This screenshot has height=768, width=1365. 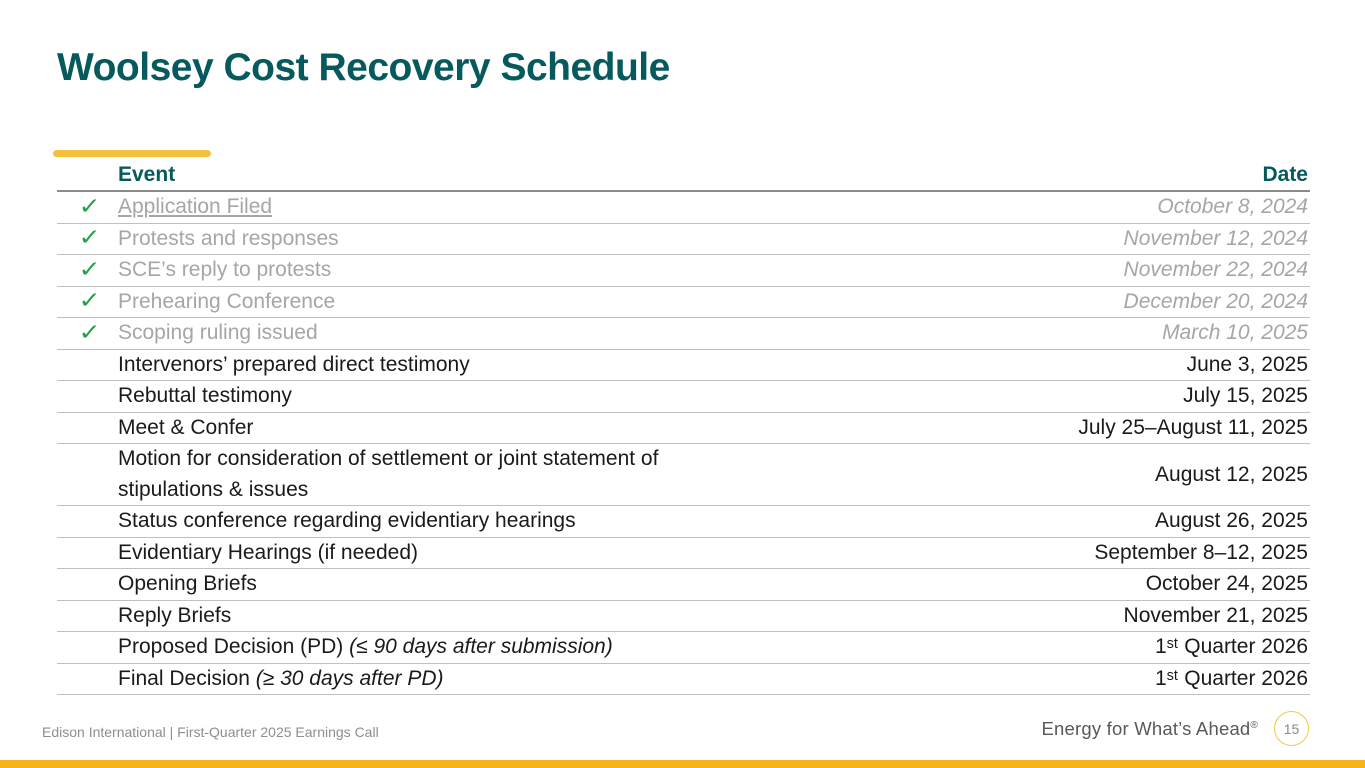 What do you see at coordinates (1146, 728) in the screenshot?
I see `tagline-text: Energy for What’s Ahead` at bounding box center [1146, 728].